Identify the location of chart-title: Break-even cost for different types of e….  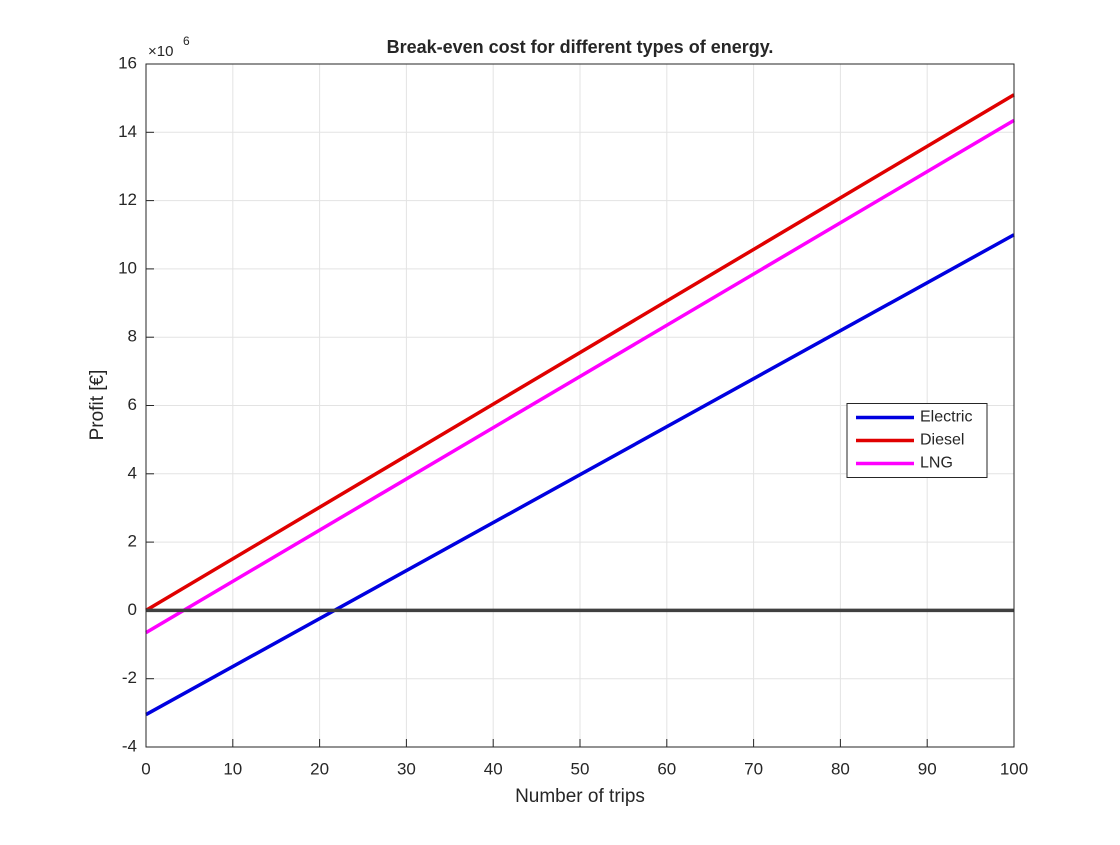
(580, 47).